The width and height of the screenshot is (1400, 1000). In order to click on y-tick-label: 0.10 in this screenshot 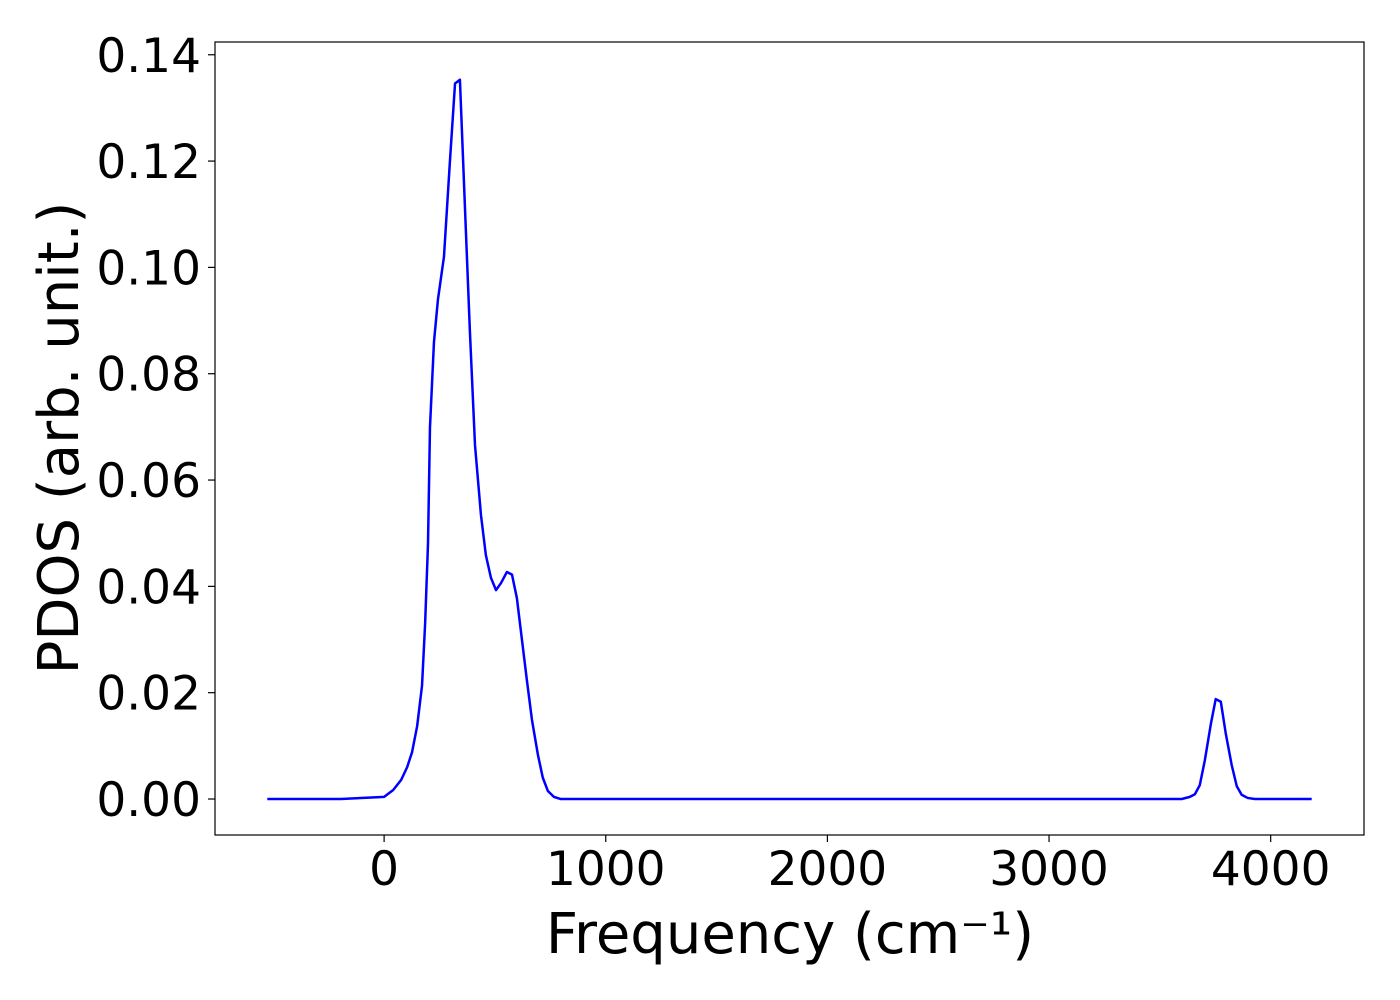, I will do `click(148, 268)`.